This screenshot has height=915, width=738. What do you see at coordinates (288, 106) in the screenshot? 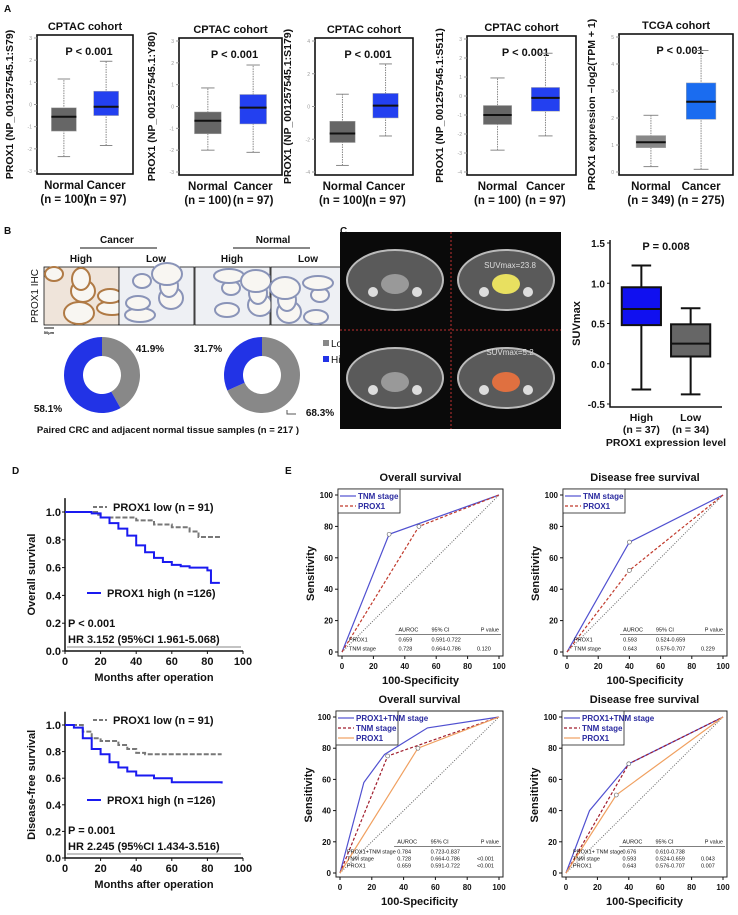
I see `y-axis-label: PROX1 (NP_001257545.1:S179)` at bounding box center [288, 106].